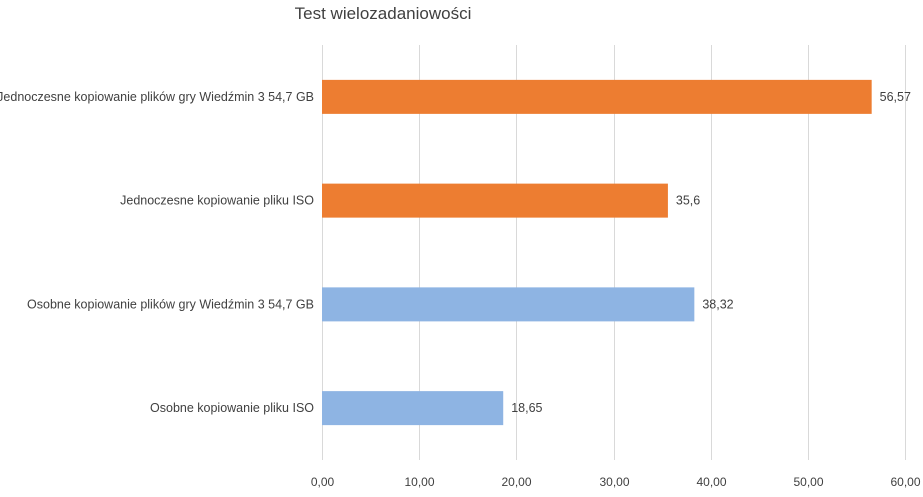 The height and width of the screenshot is (497, 923). I want to click on category-label: Jednoczesne kopiowanie pliku ISO, so click(217, 201).